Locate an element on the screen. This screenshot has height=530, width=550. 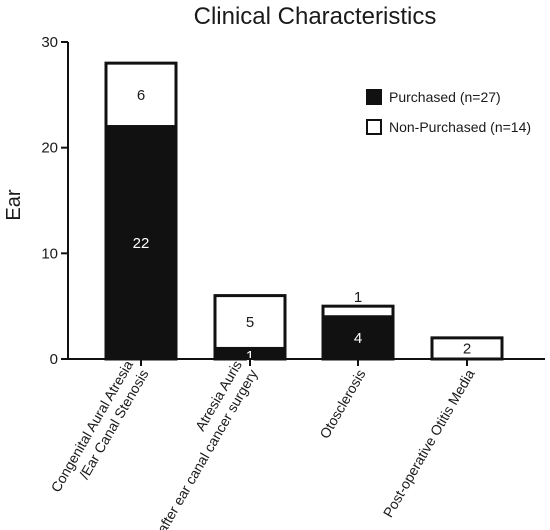
data-label-purchased-2: 4 is located at coordinates (358, 338).